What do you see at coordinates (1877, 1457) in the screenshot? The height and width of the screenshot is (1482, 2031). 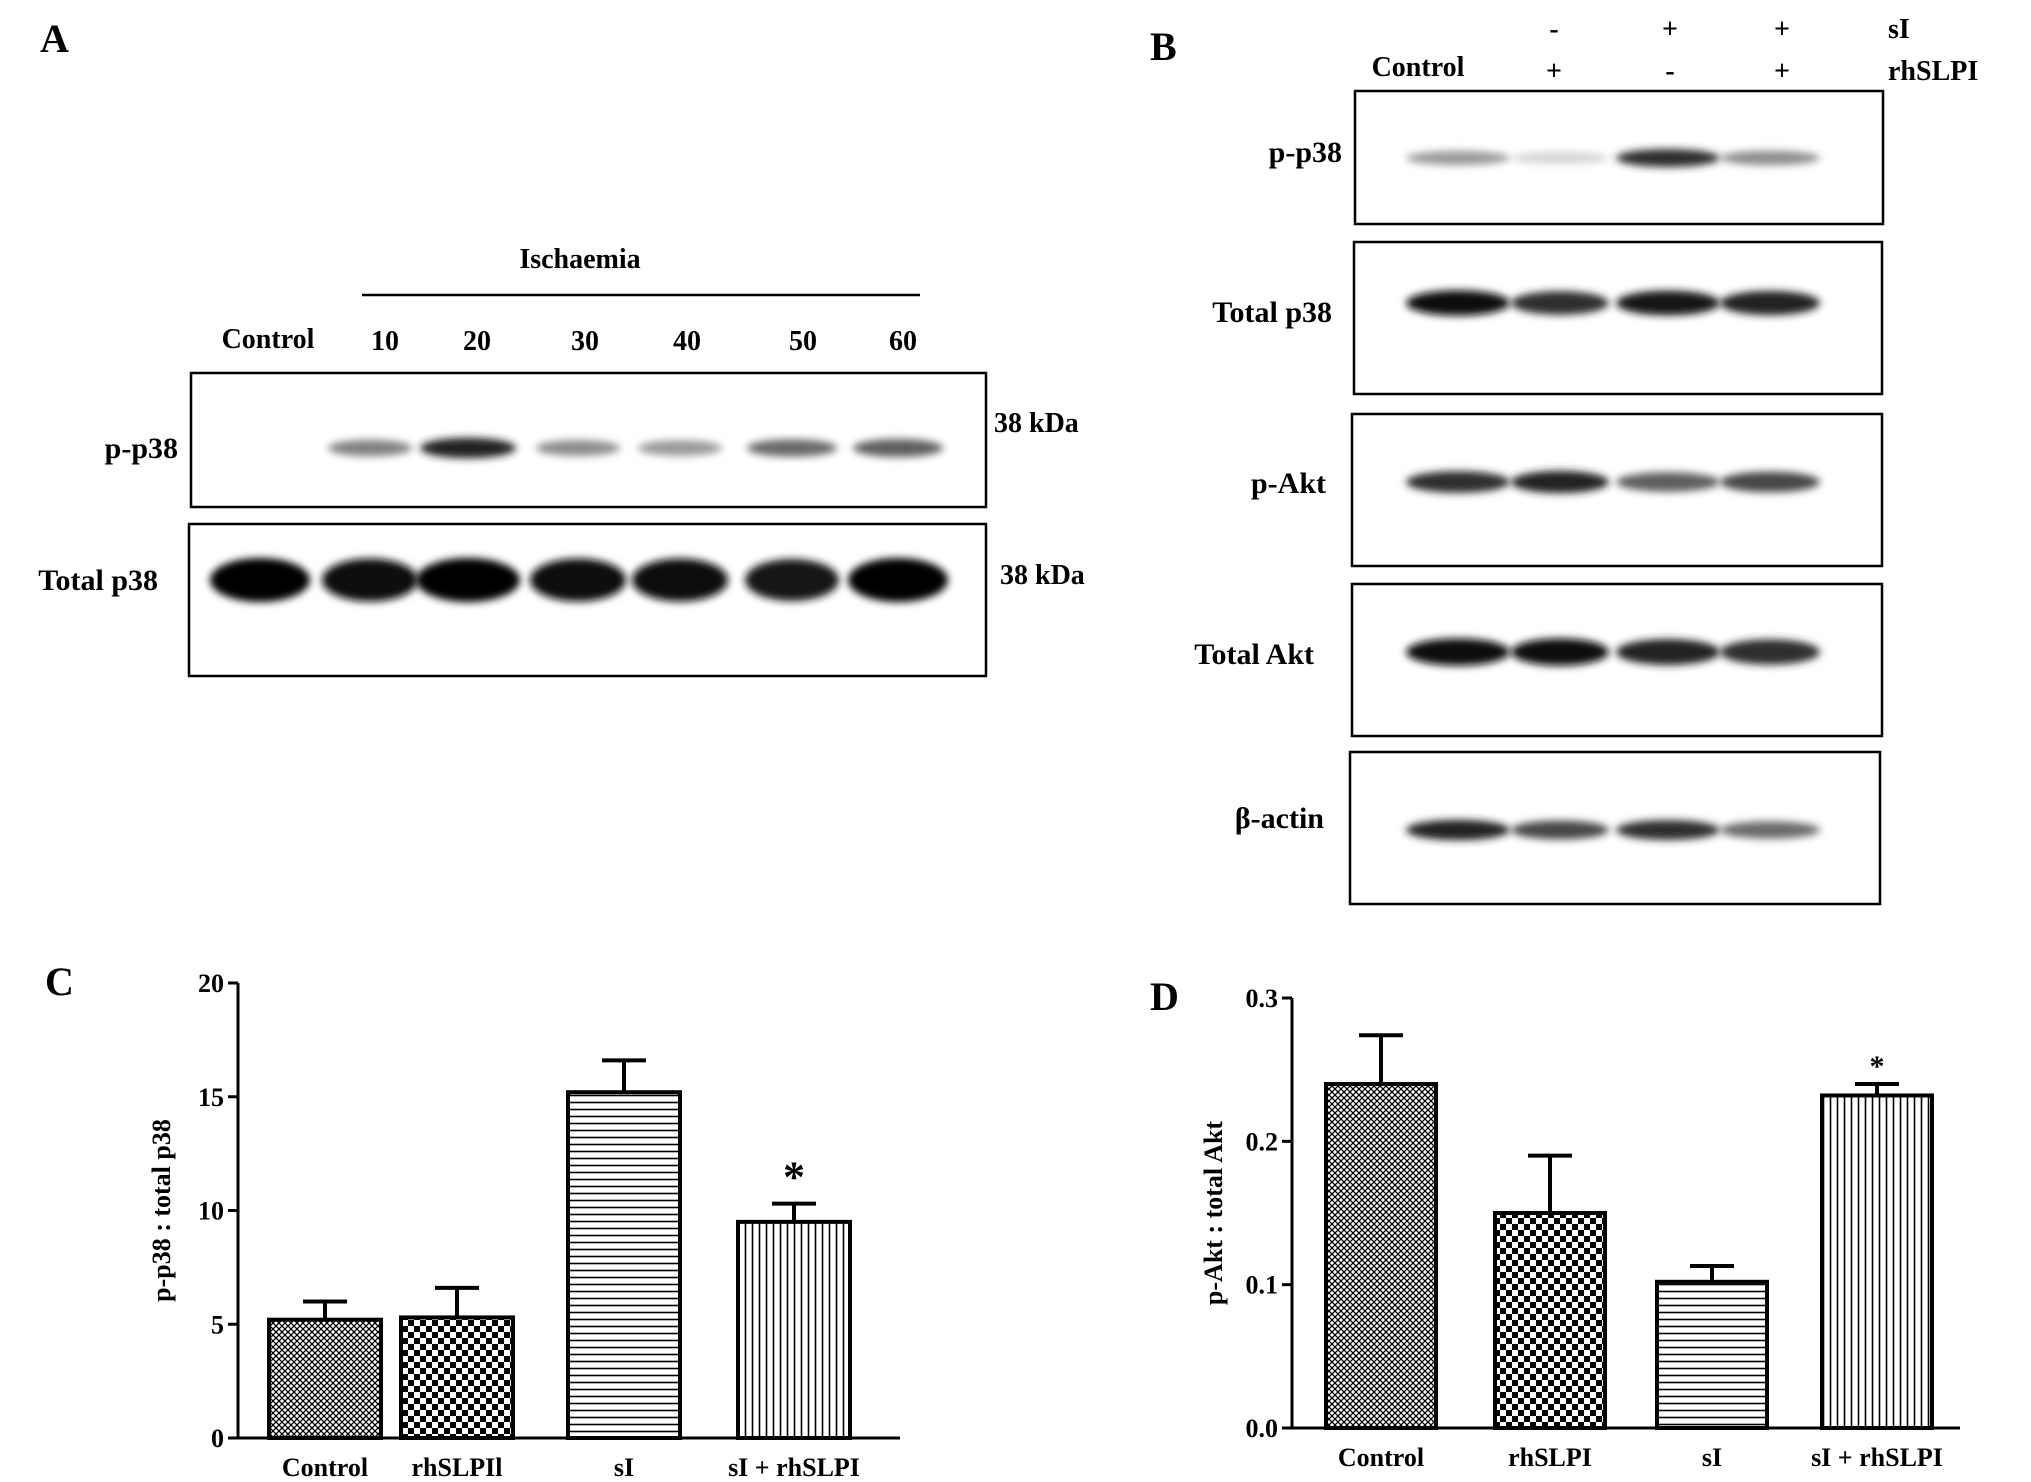 I see `chart-d-category-label: sI + rhSLPI` at bounding box center [1877, 1457].